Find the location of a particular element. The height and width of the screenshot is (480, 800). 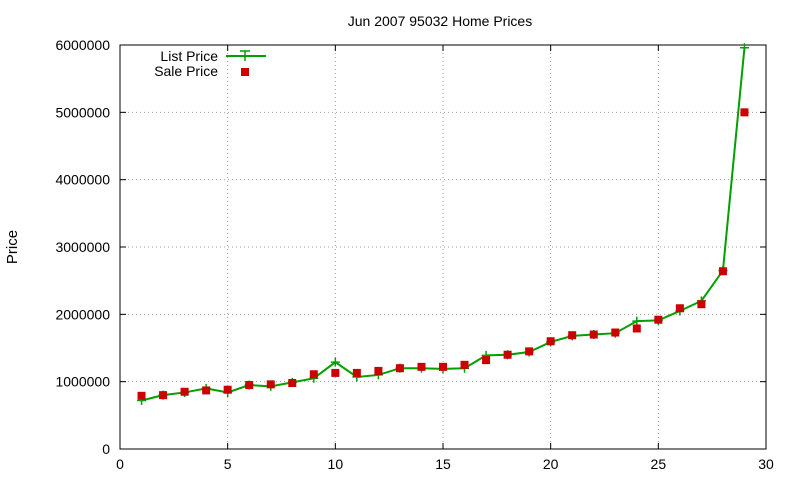

x-tick-label: 15 is located at coordinates (443, 464).